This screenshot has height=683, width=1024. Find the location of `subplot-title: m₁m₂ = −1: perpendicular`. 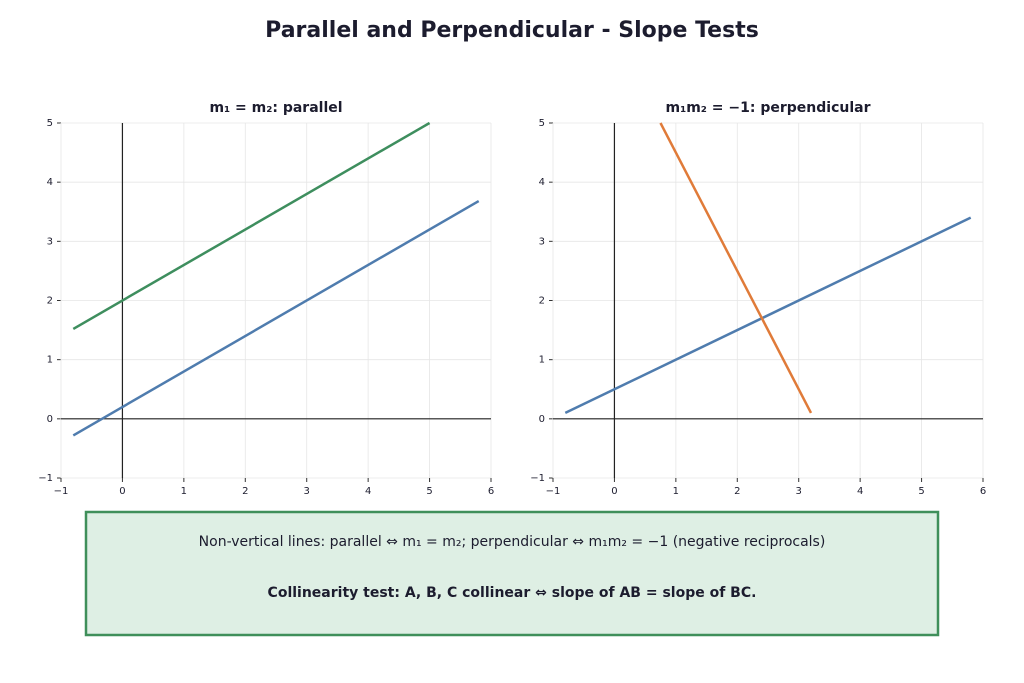

subplot-title: m₁m₂ = −1: perpendicular is located at coordinates (767, 108).